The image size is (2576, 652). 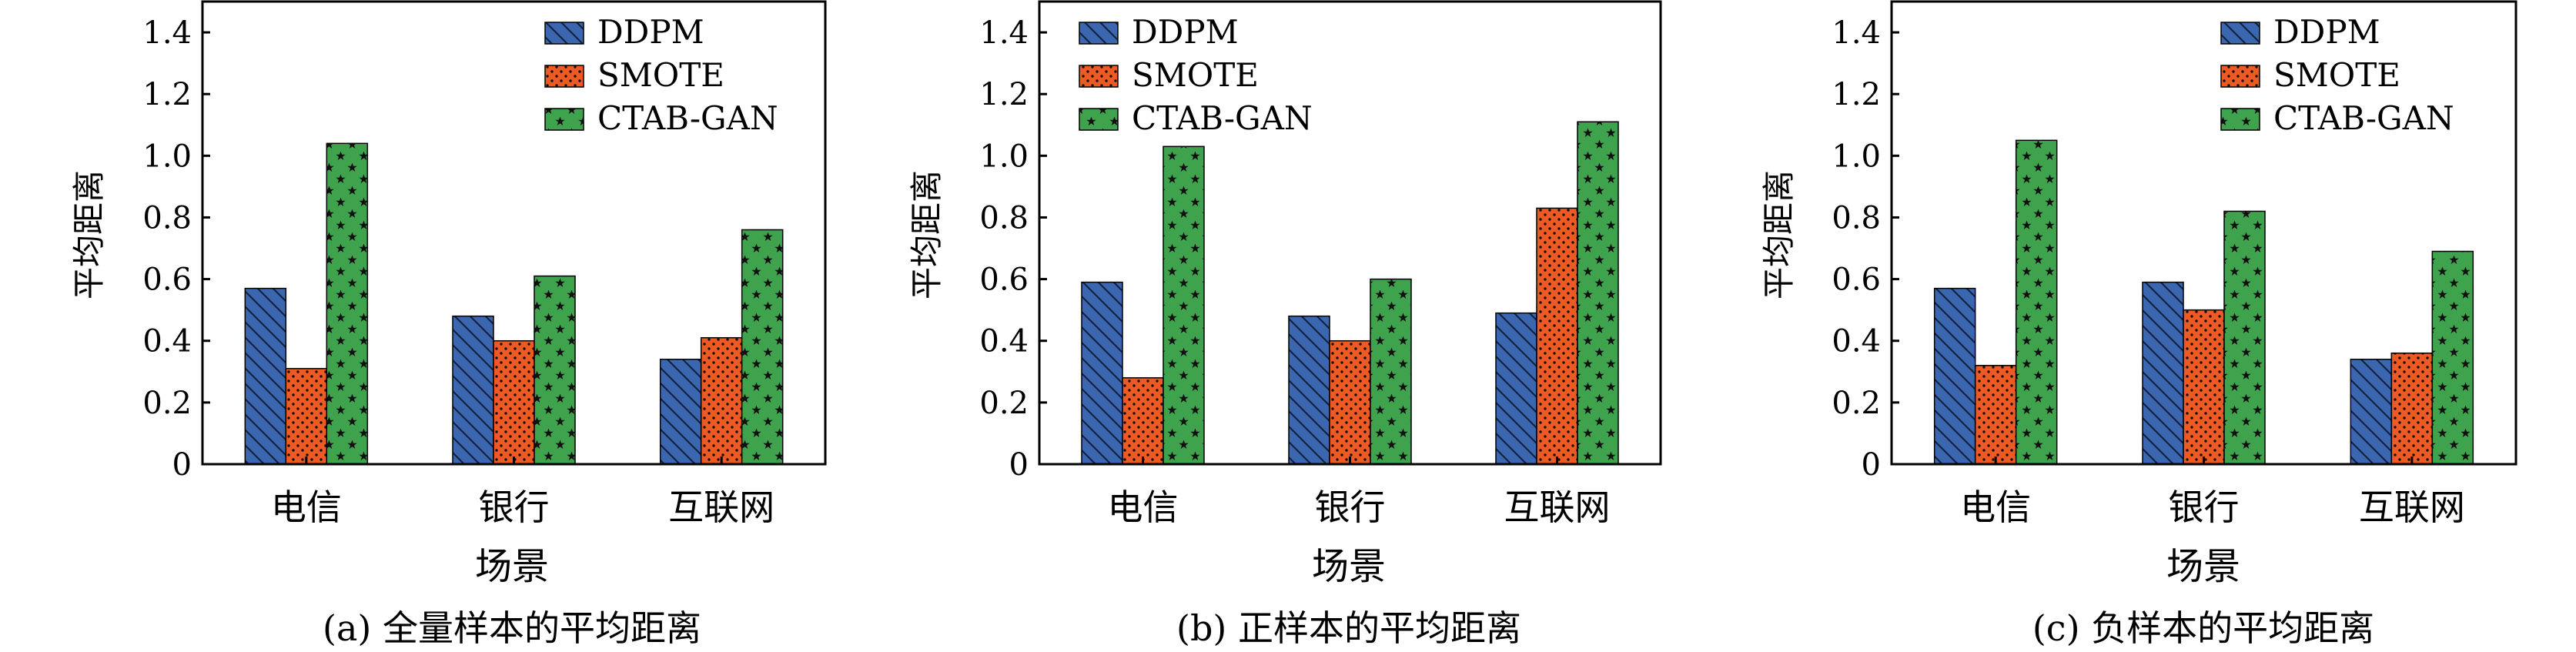 I want to click on bar-smote-hulianwang-a, so click(x=721, y=400).